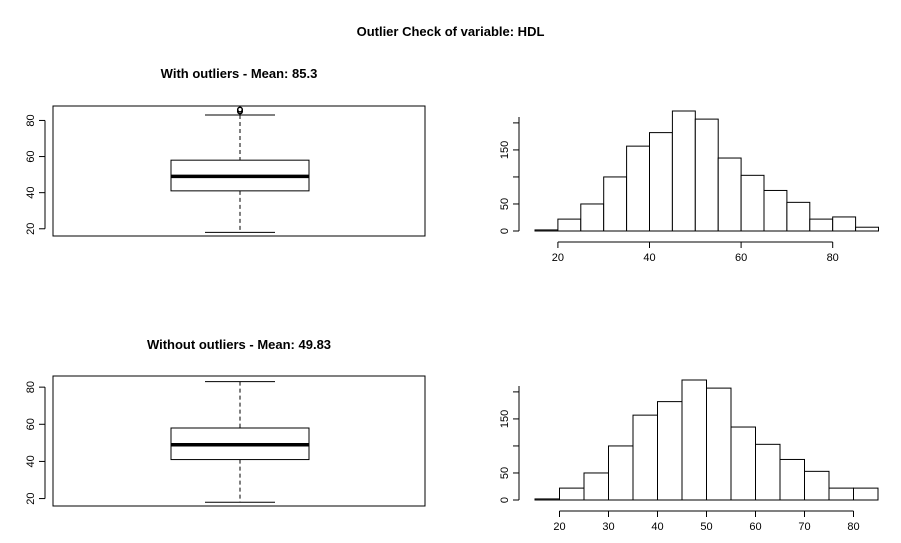 Image resolution: width=901 pixels, height=543 pixels. What do you see at coordinates (239, 344) in the screenshot?
I see `box-title: Without outliers - Mean: 49.83` at bounding box center [239, 344].